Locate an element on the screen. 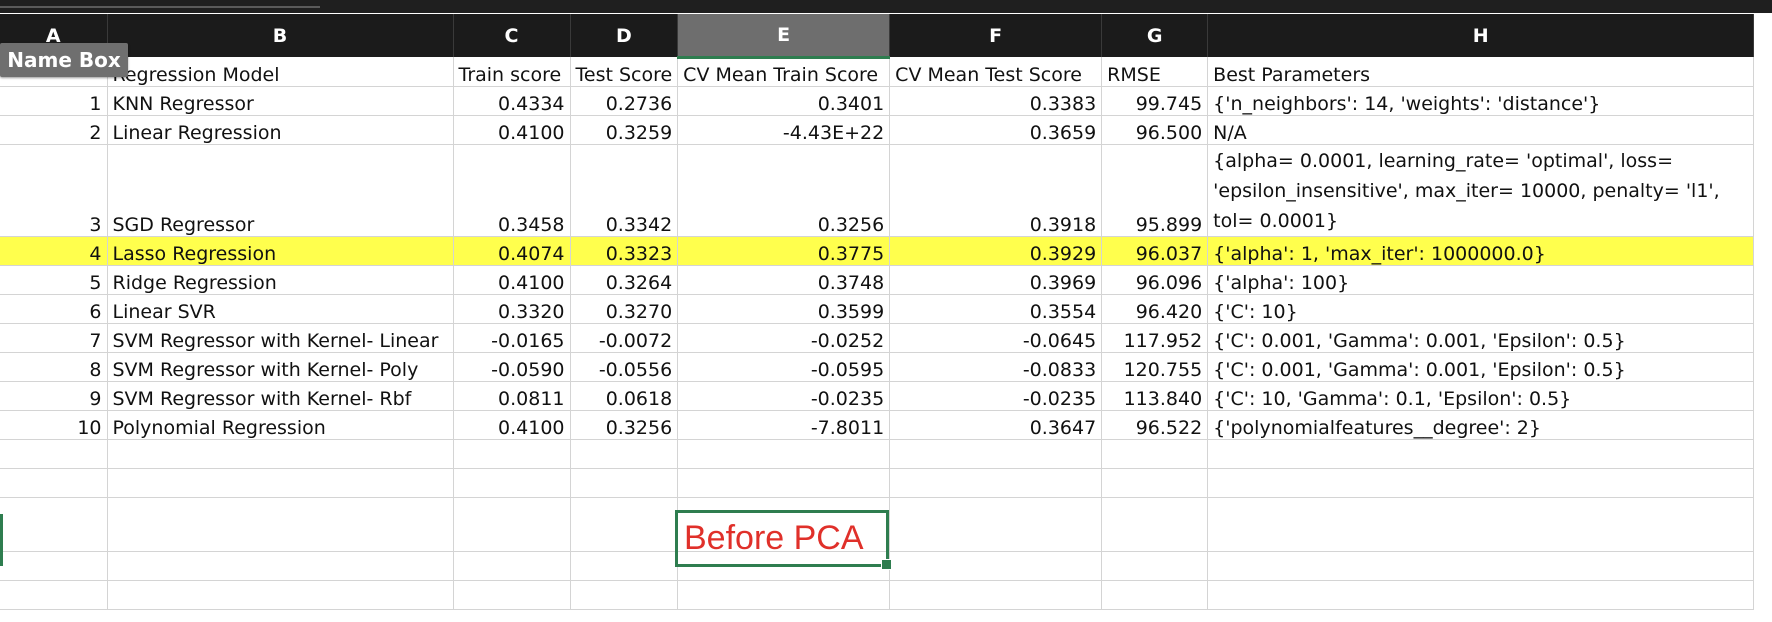  cell: -0.0556 is located at coordinates (624, 367).